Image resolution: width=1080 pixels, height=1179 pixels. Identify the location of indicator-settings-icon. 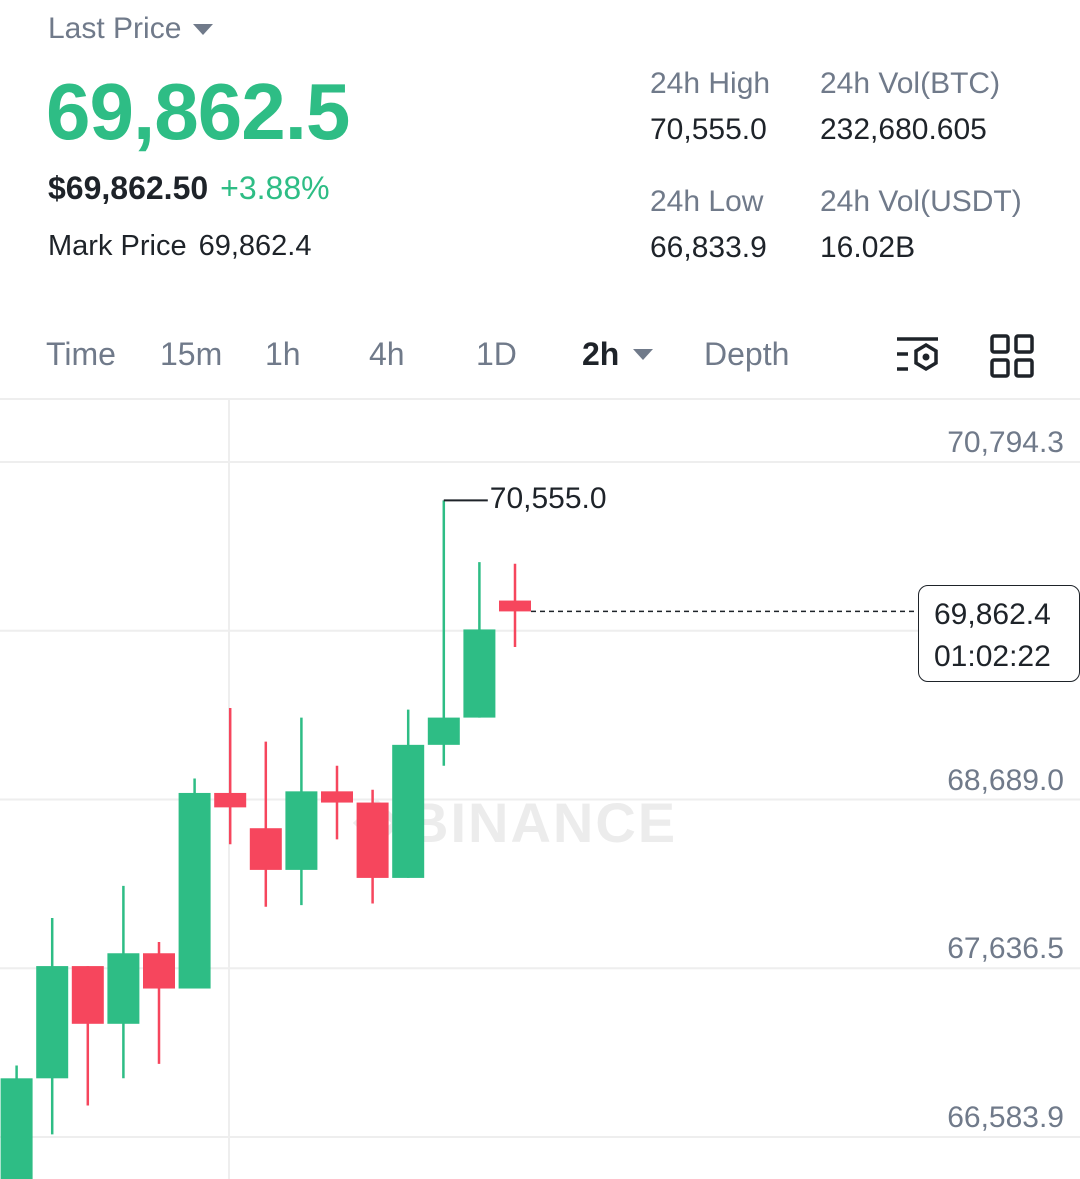
(918, 356).